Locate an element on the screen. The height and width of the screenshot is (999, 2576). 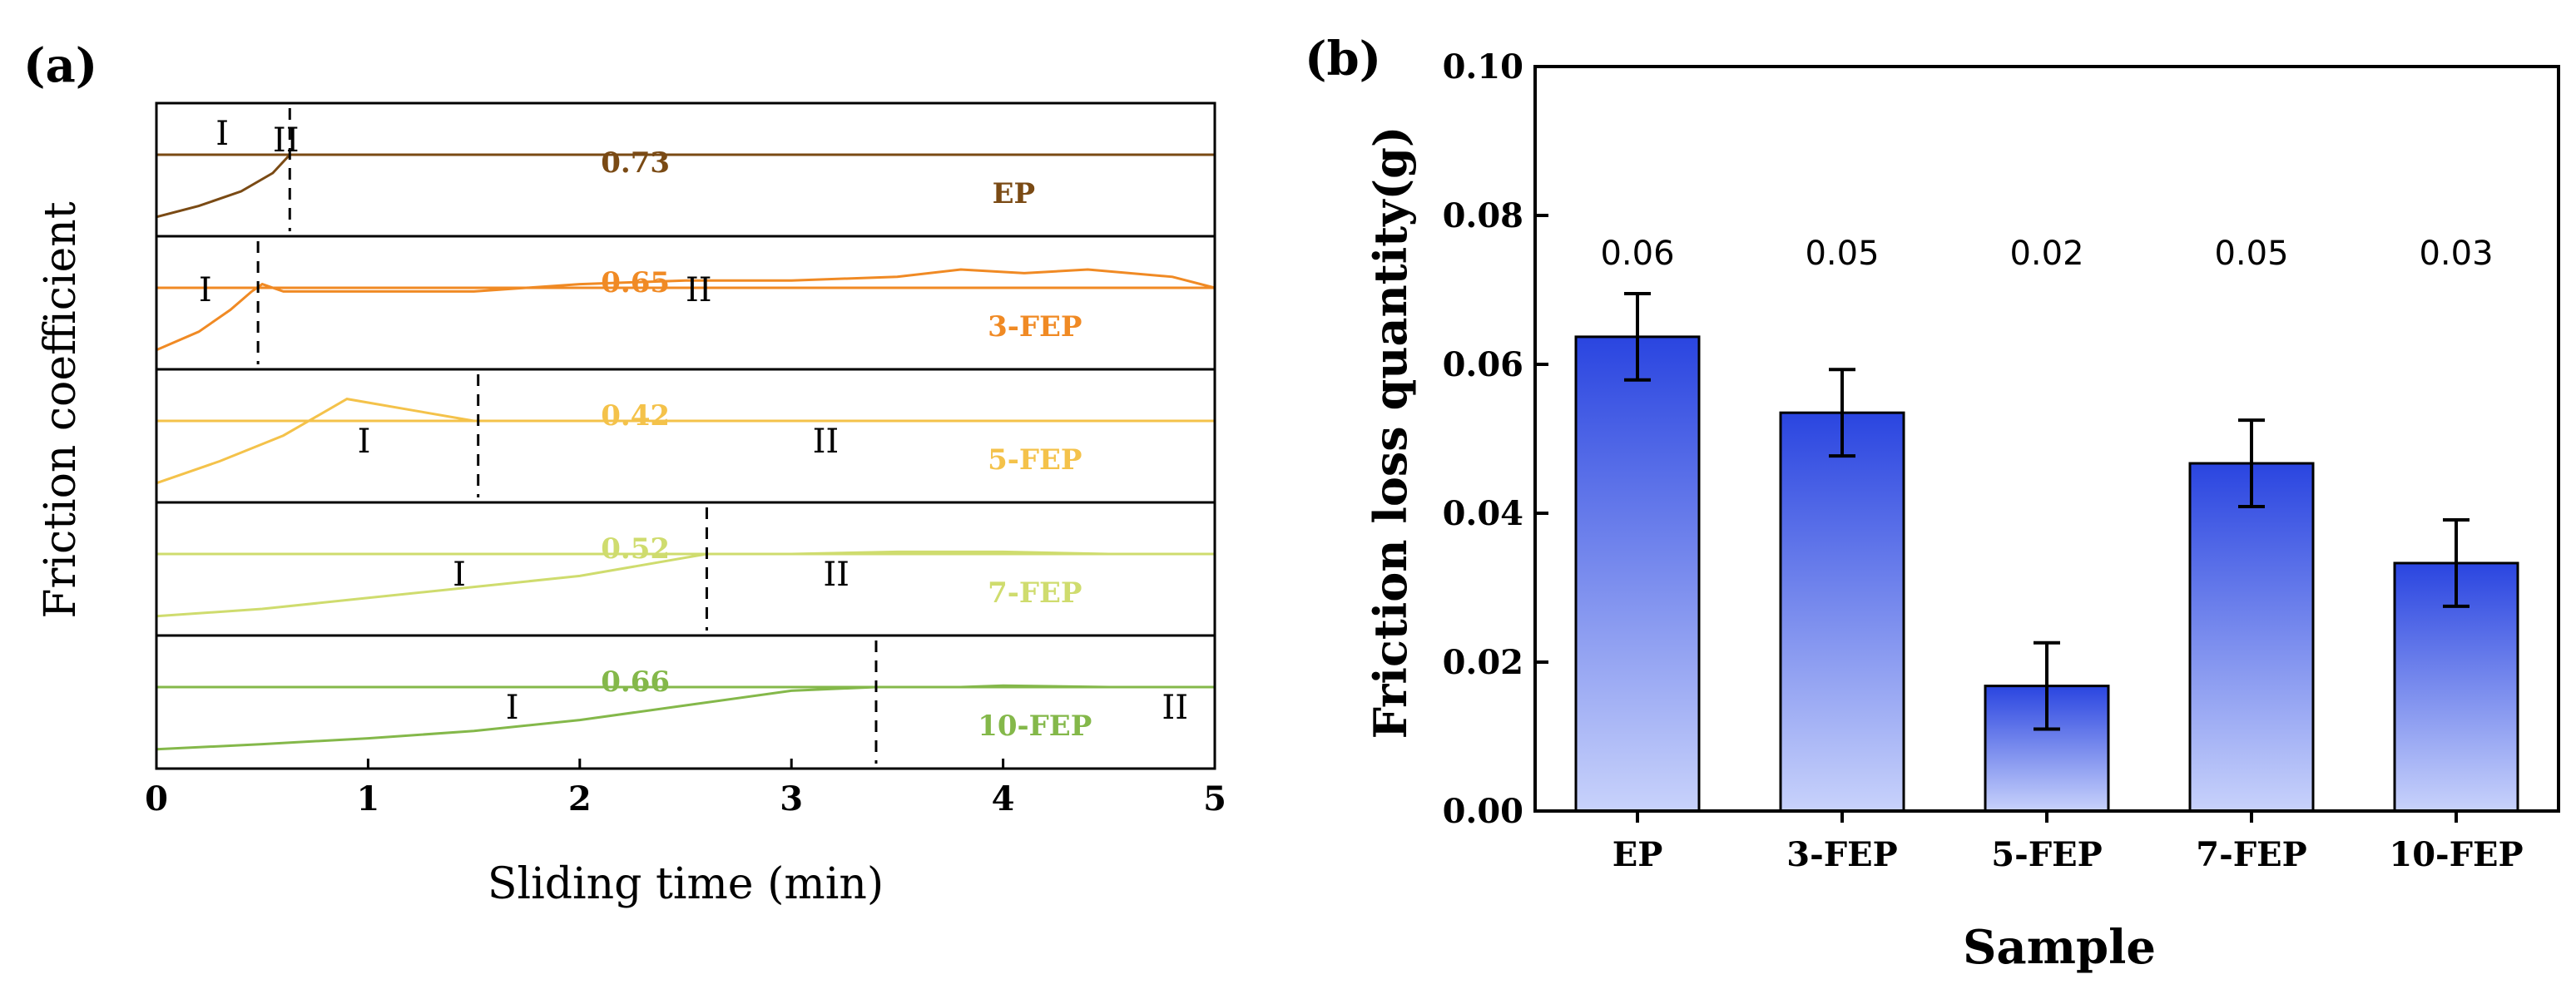
x-tick-label: 2 is located at coordinates (580, 799).